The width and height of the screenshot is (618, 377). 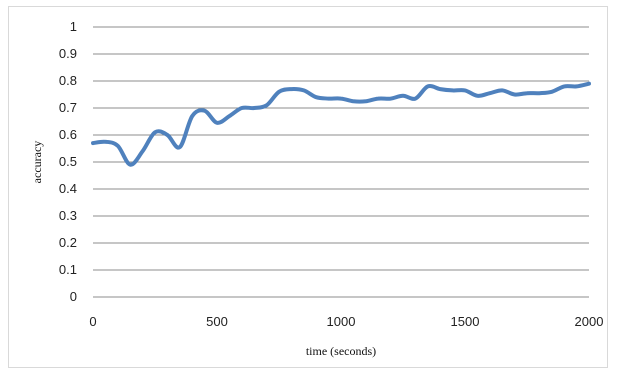 I want to click on y-tick-label: 0.1, so click(x=68, y=269).